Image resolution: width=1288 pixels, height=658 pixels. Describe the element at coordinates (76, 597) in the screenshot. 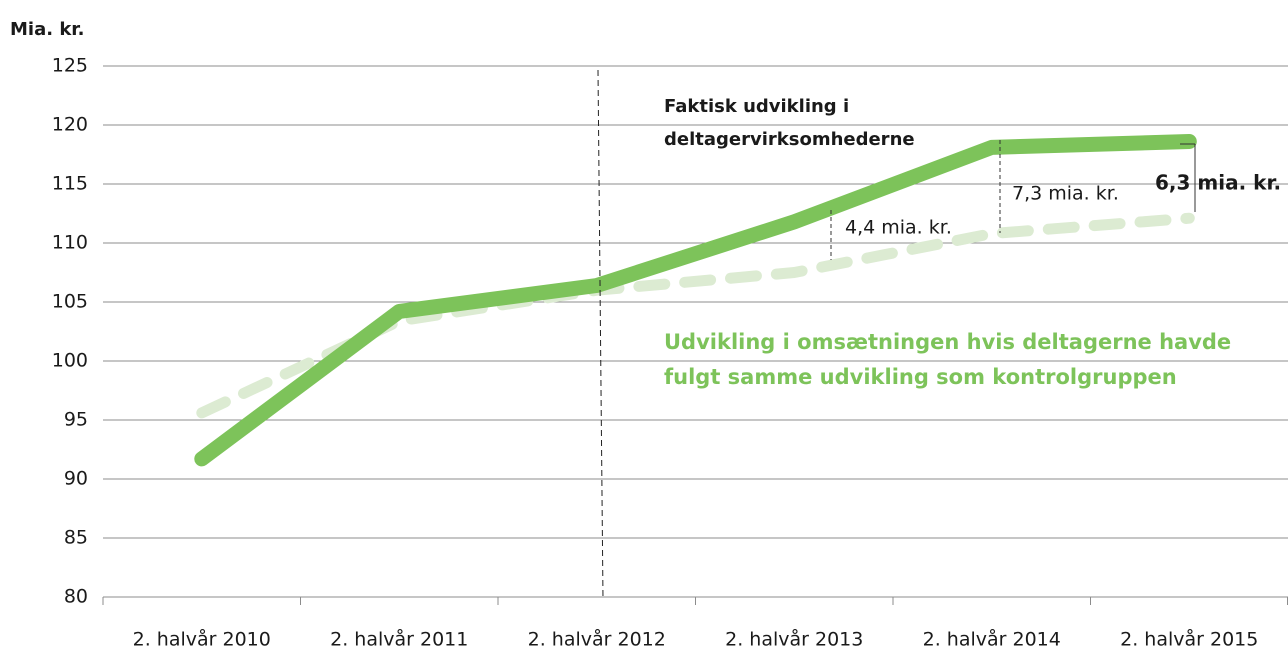

I see `y-tick-label: 80` at that location.